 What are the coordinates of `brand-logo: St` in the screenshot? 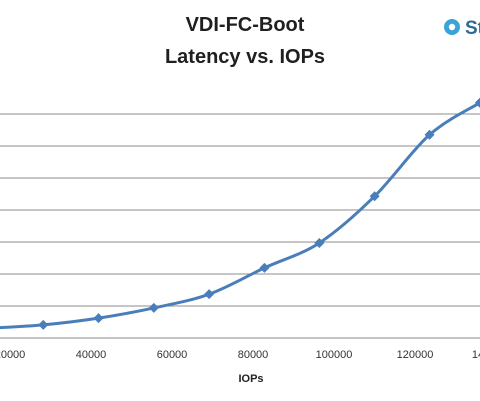 It's located at (462, 28).